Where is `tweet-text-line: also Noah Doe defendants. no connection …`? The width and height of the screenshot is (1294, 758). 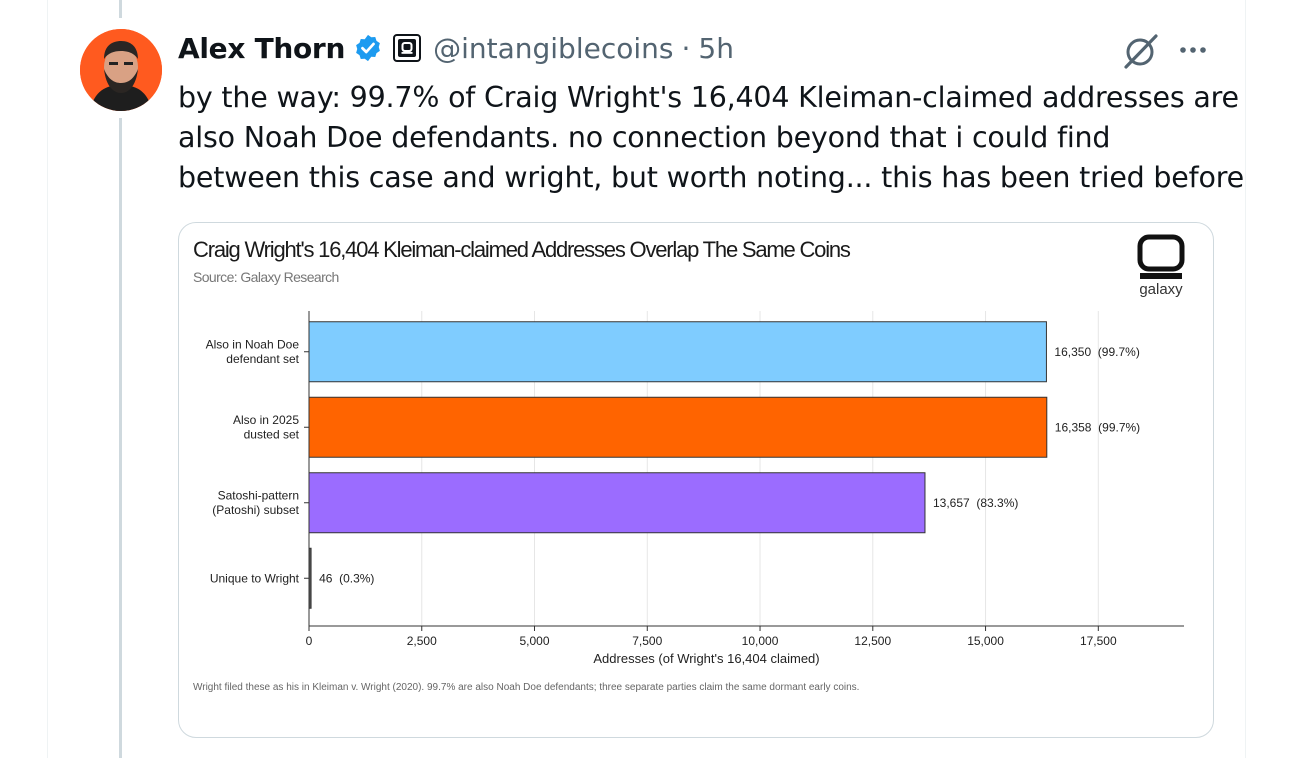 tweet-text-line: also Noah Doe defendants. no connection … is located at coordinates (644, 137).